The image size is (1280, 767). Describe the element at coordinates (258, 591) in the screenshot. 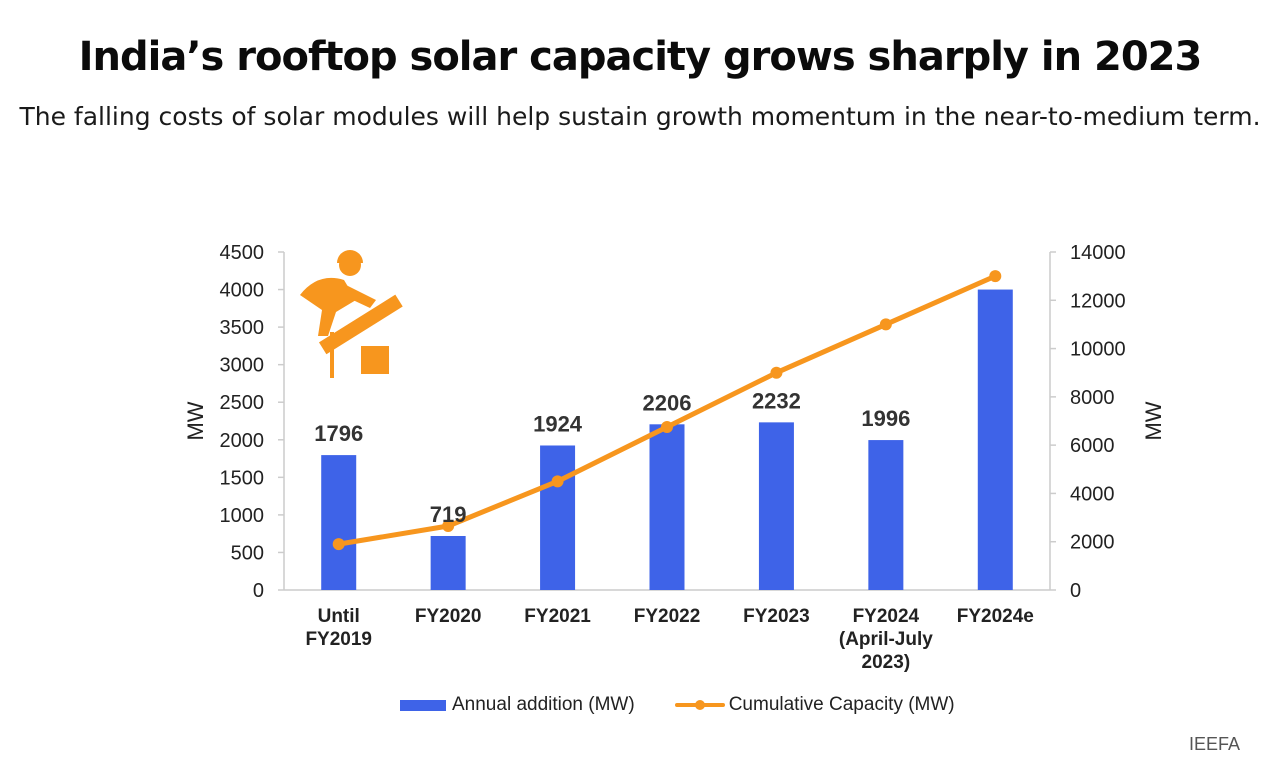

I see `y-left-tick-label: 0` at that location.